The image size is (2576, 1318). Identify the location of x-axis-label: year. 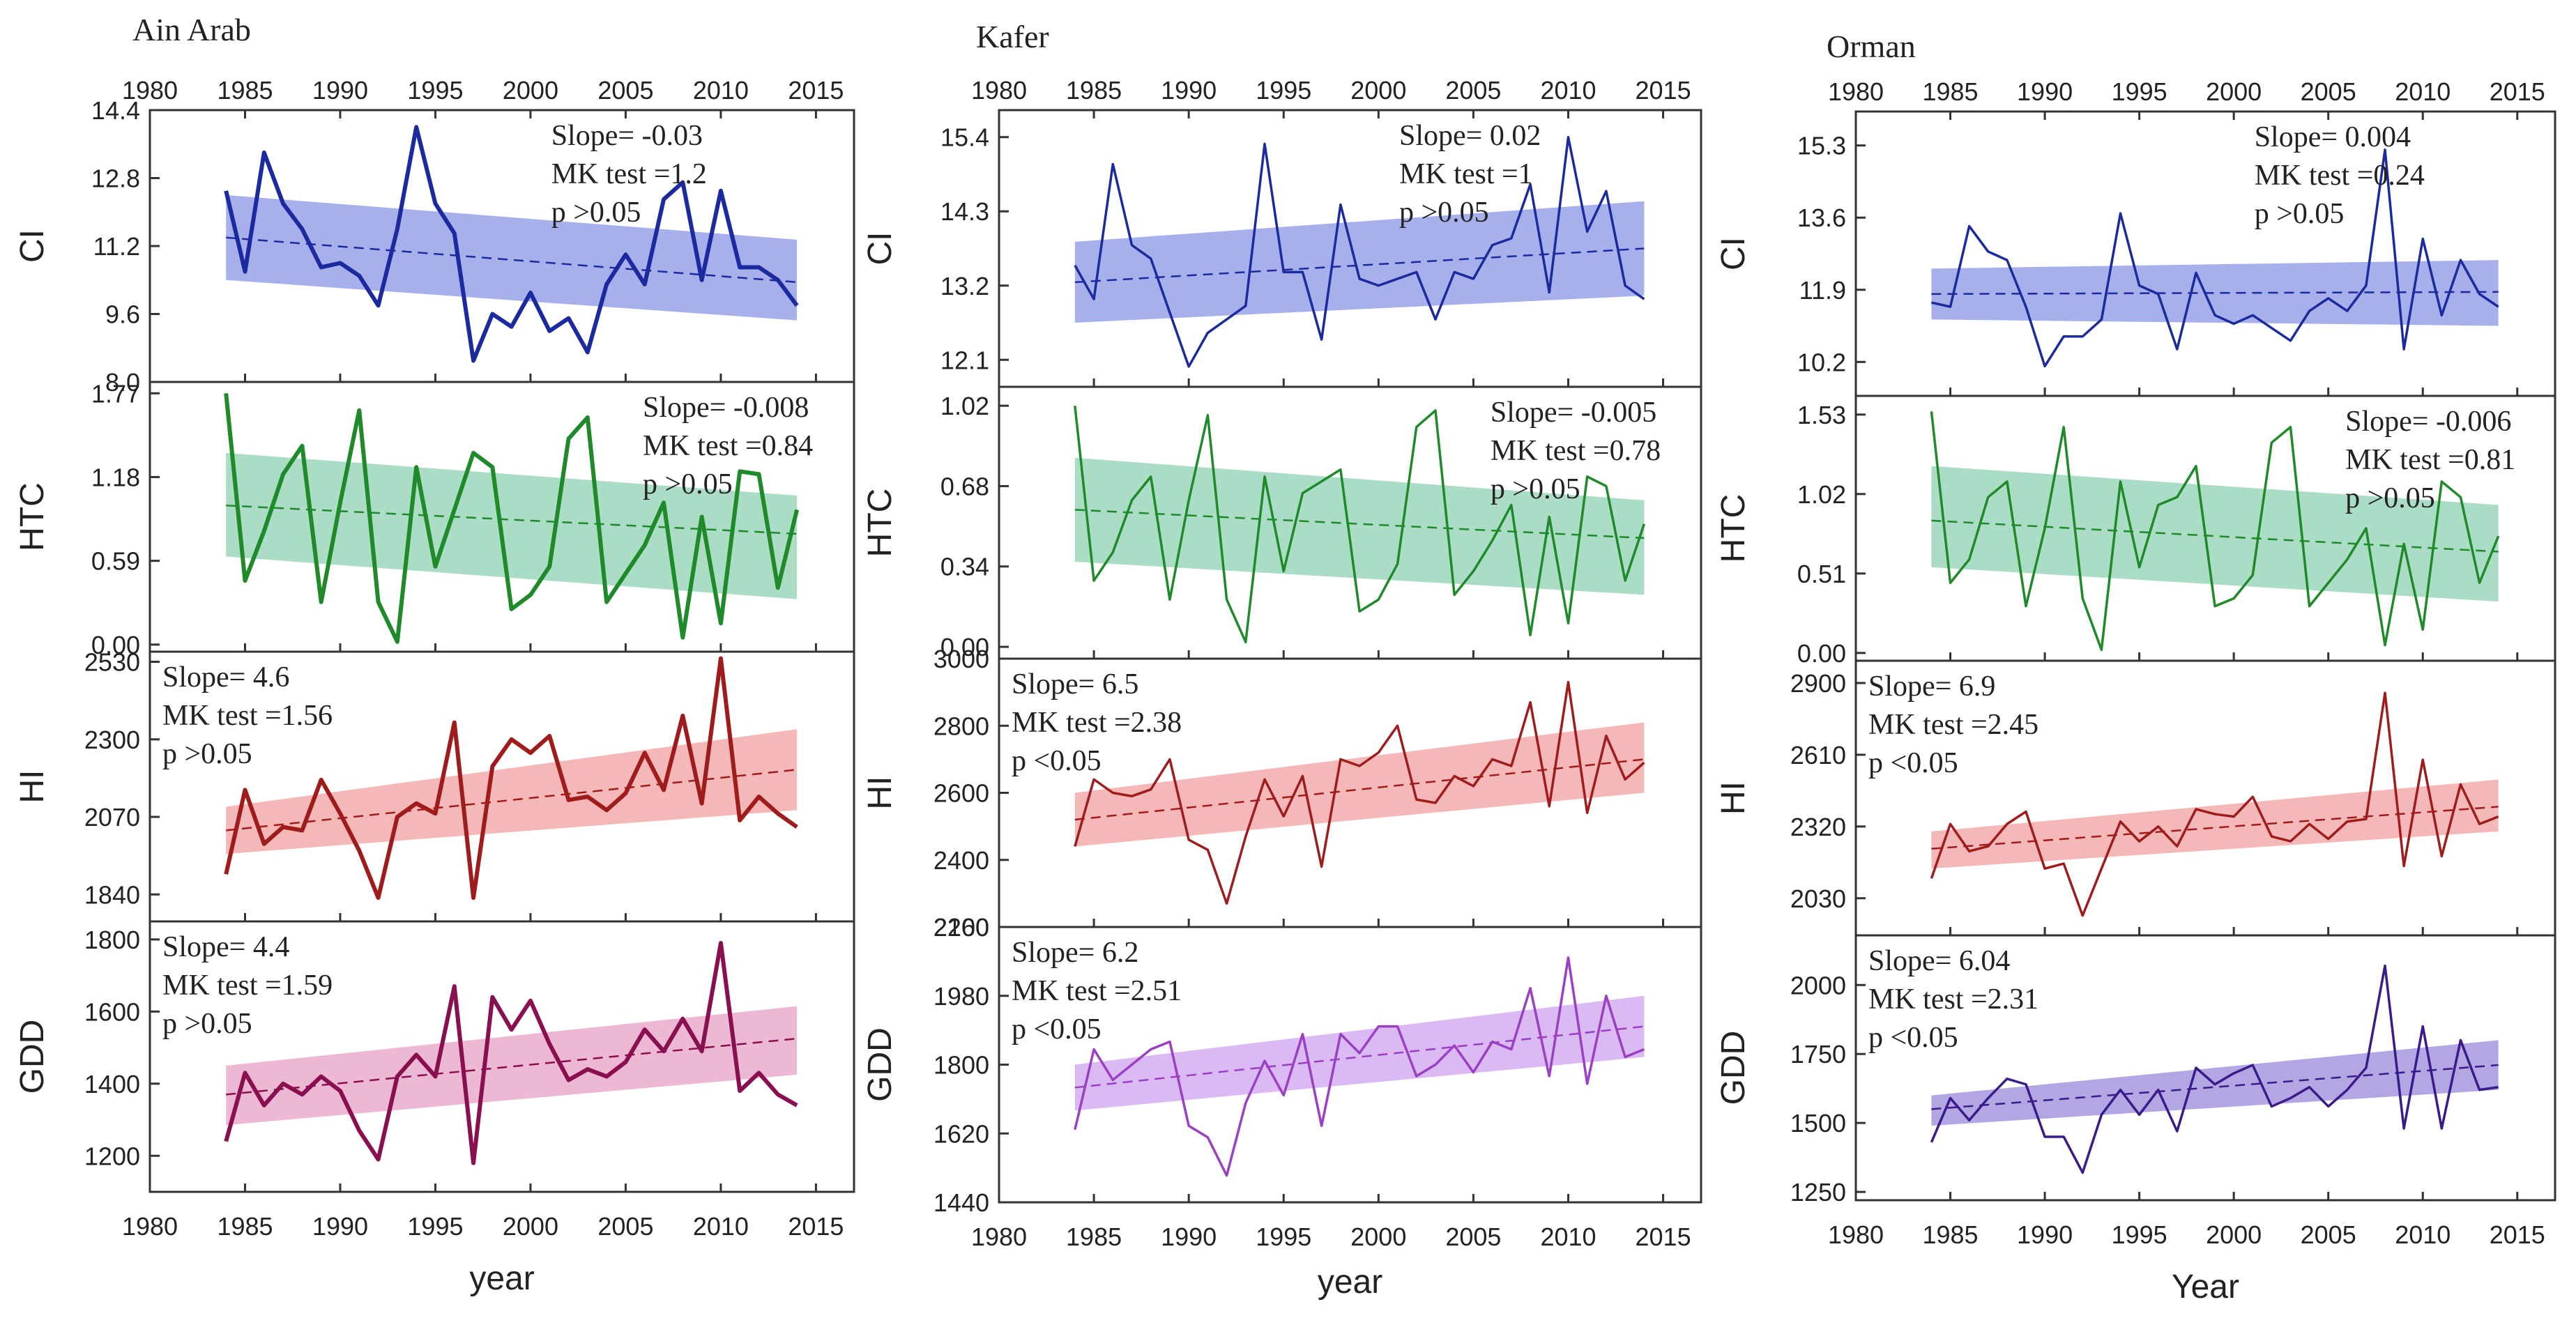
(1350, 1283).